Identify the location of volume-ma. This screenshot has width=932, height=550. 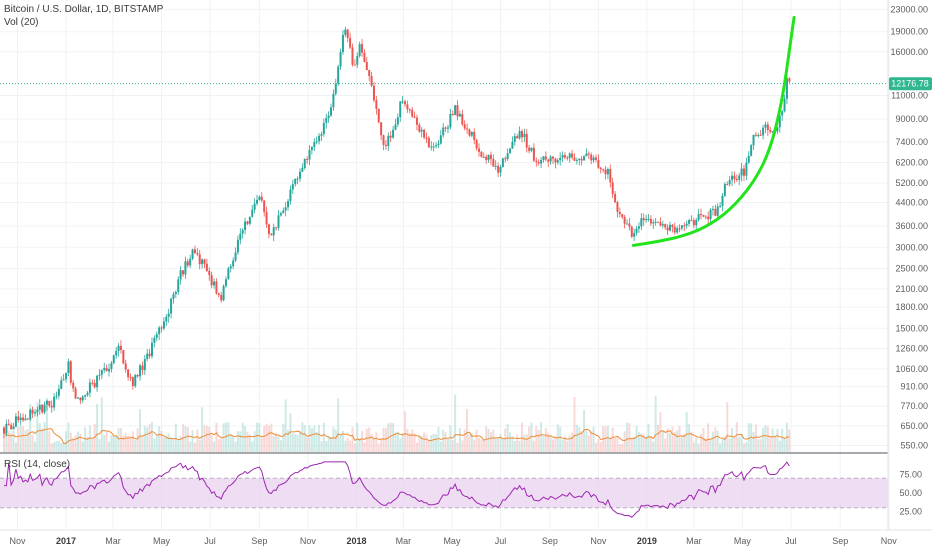
(396, 436).